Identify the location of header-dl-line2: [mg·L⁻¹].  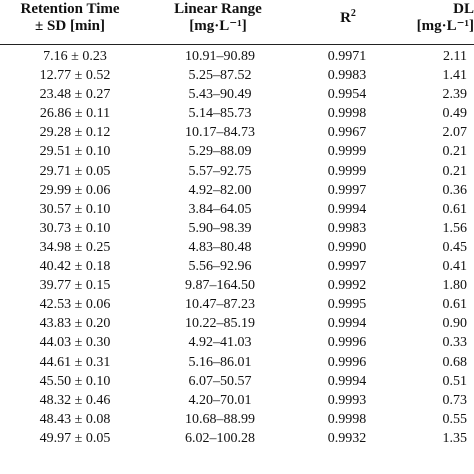
(445, 26).